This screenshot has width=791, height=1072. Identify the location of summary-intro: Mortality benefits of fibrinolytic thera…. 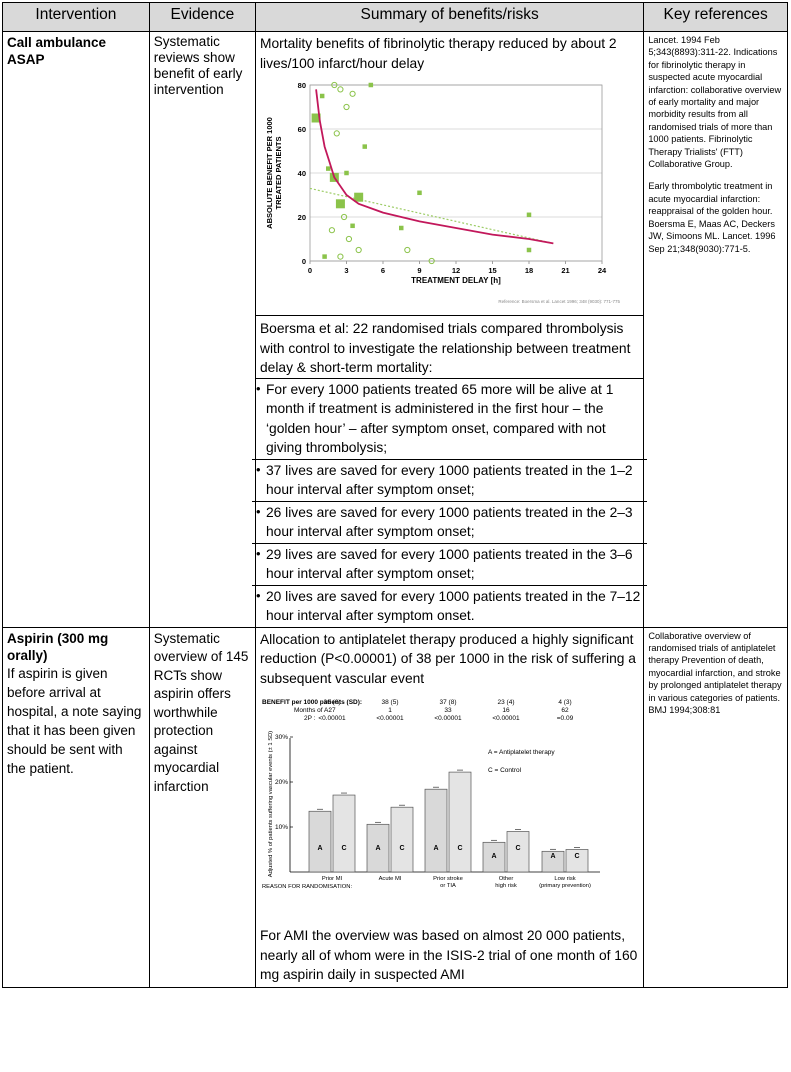
(438, 53).